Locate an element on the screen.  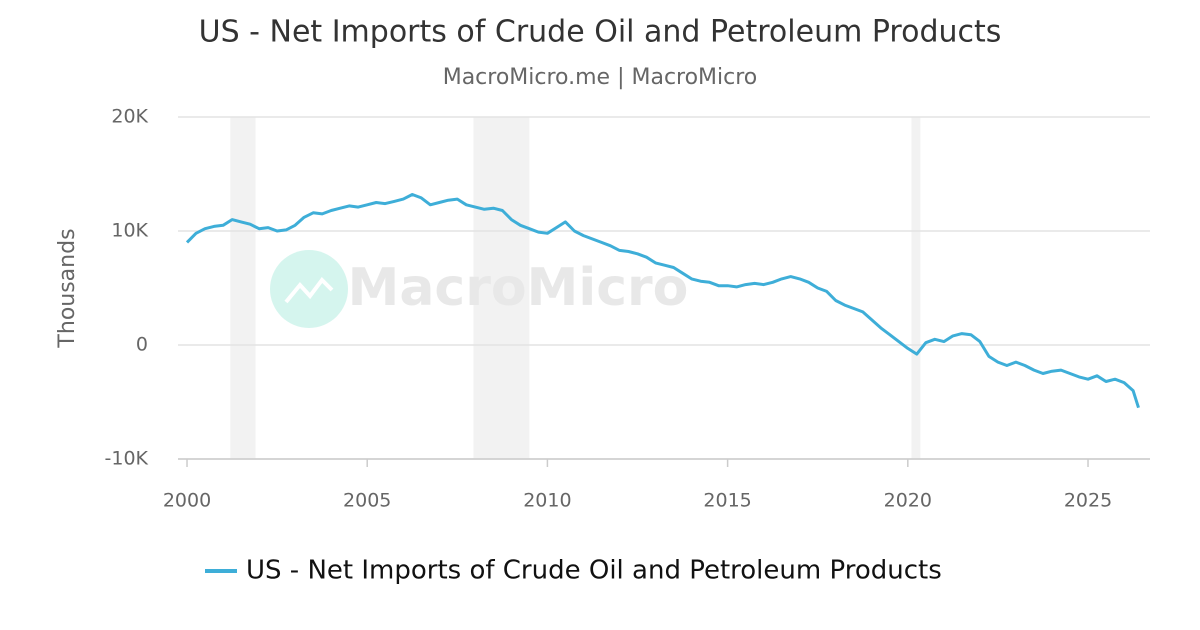
x-tick-label: 2020 is located at coordinates (908, 501).